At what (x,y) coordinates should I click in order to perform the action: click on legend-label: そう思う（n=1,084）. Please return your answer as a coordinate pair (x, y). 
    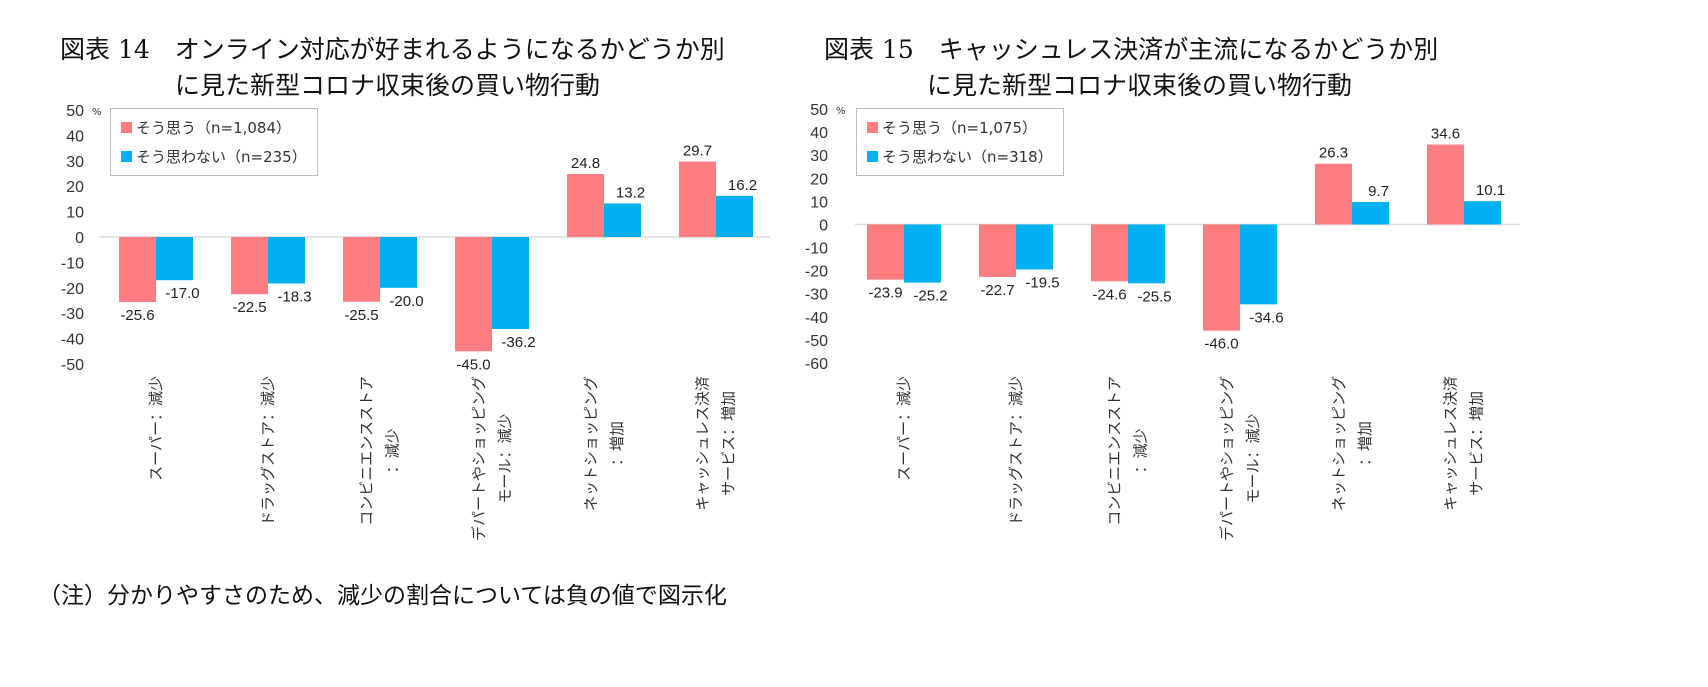
    Looking at the image, I should click on (214, 128).